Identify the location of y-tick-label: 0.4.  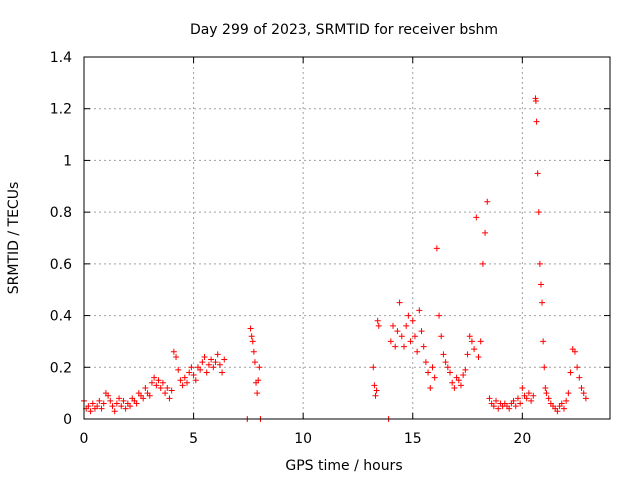
(61, 317).